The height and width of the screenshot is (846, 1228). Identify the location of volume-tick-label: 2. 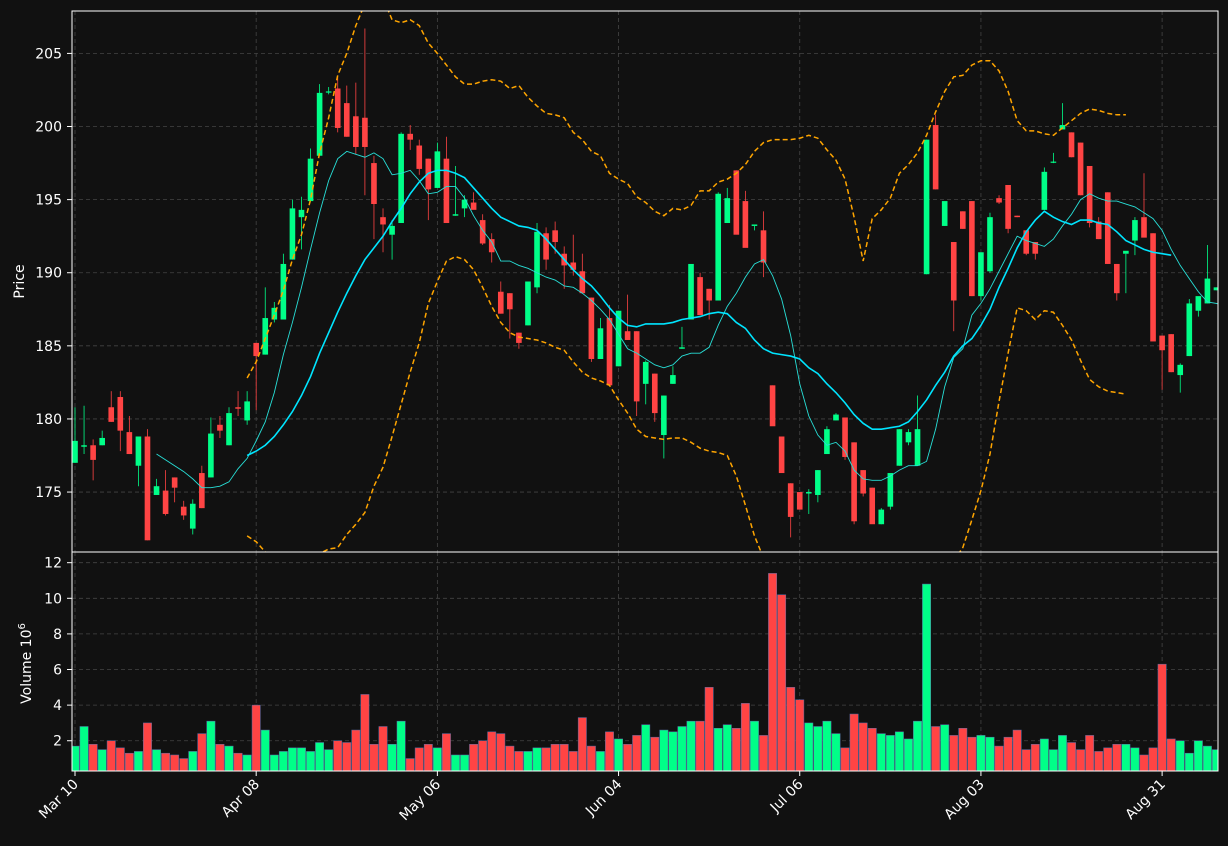
(57, 742).